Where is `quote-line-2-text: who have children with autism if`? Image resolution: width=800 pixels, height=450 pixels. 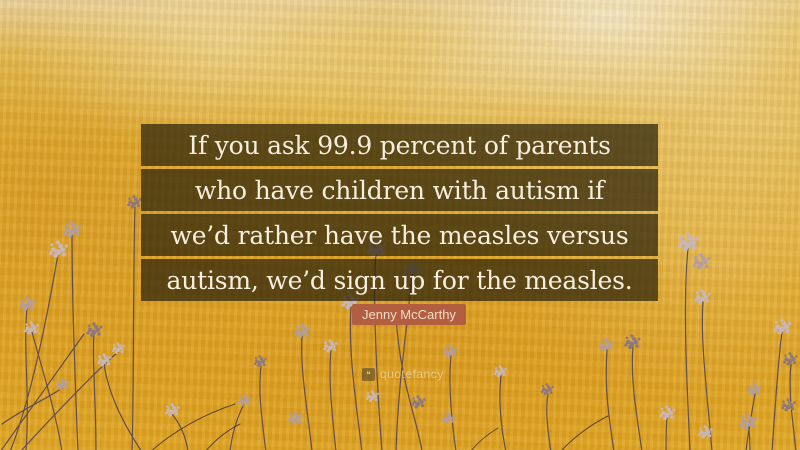
quote-line-2-text: who have children with autism if is located at coordinates (399, 190).